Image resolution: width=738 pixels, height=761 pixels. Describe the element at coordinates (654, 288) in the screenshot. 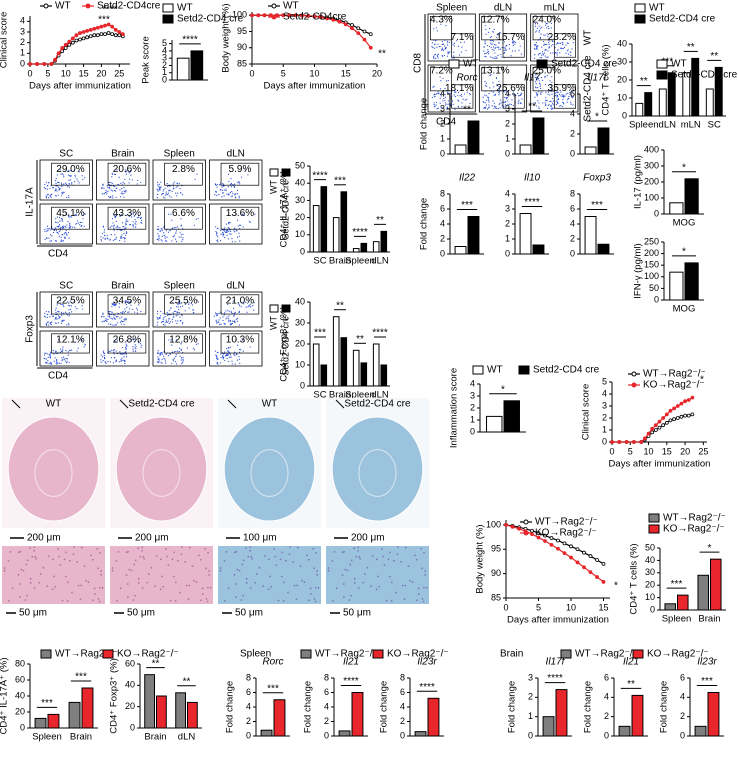

I see `y-tick-label: 50` at that location.